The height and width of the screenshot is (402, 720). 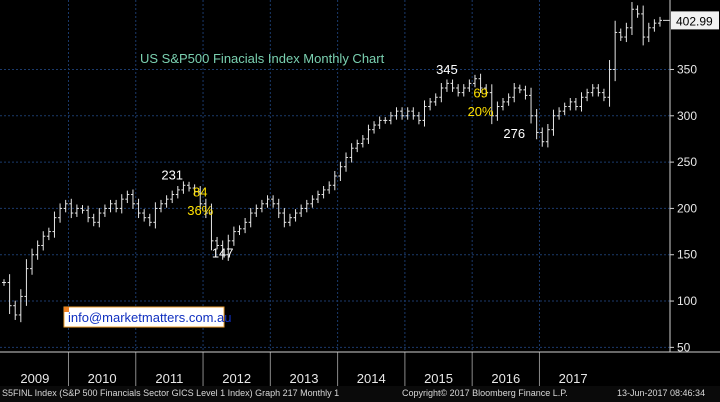 What do you see at coordinates (172, 175) in the screenshot?
I see `chart-annotation: 231` at bounding box center [172, 175].